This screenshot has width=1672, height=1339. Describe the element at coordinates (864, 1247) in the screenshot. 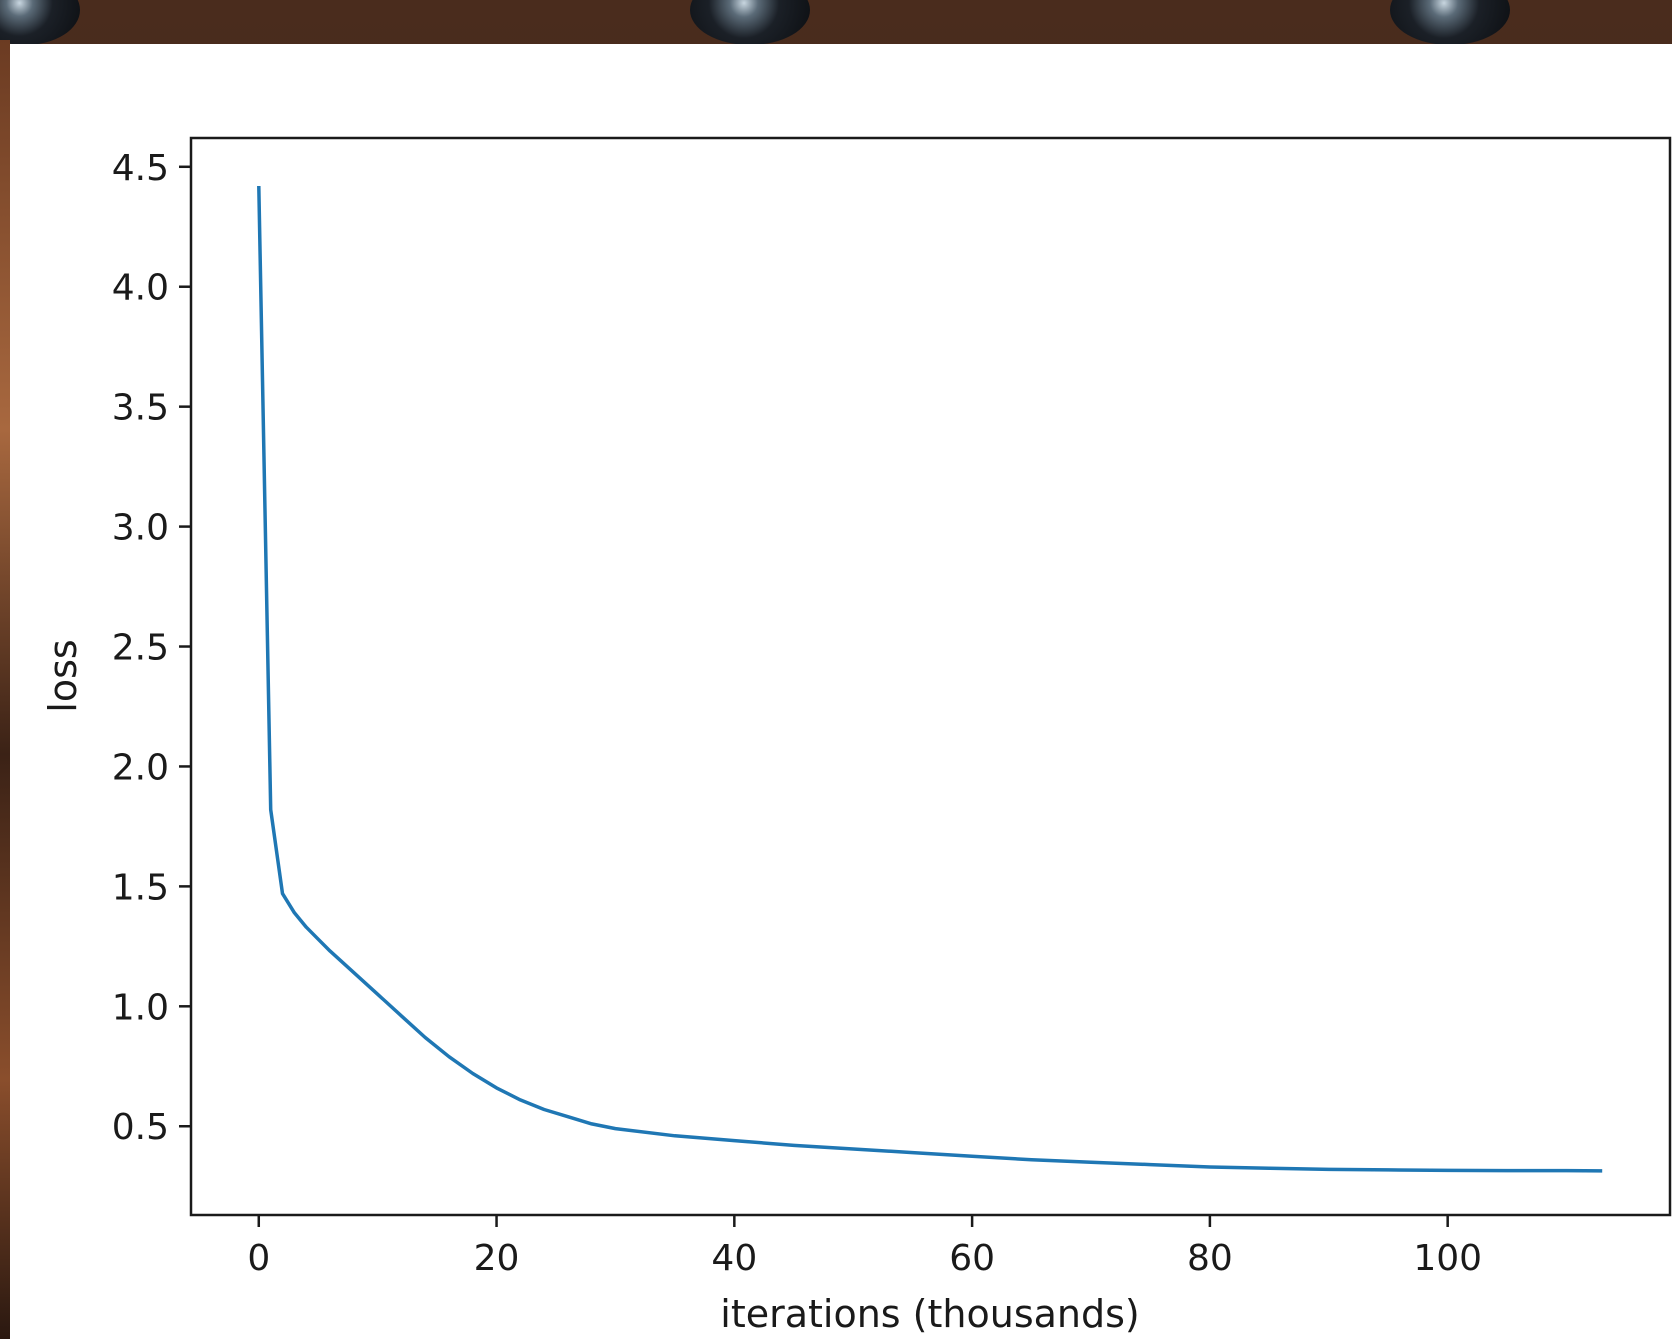

I see `x-axis: 0 20 40 60 80 100` at that location.